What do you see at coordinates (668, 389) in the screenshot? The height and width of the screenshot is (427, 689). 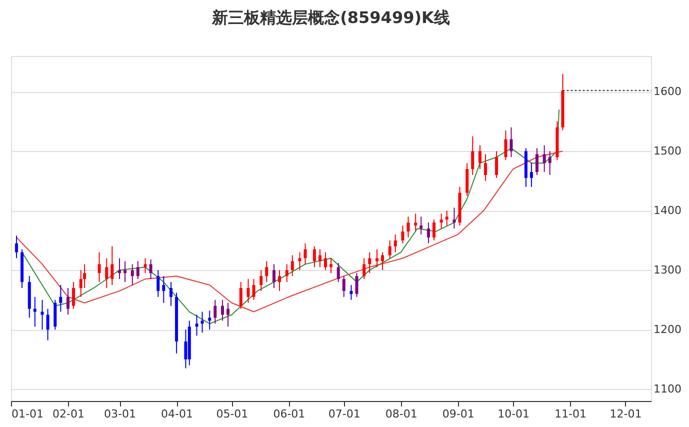 I see `y-tick-label: 1100` at bounding box center [668, 389].